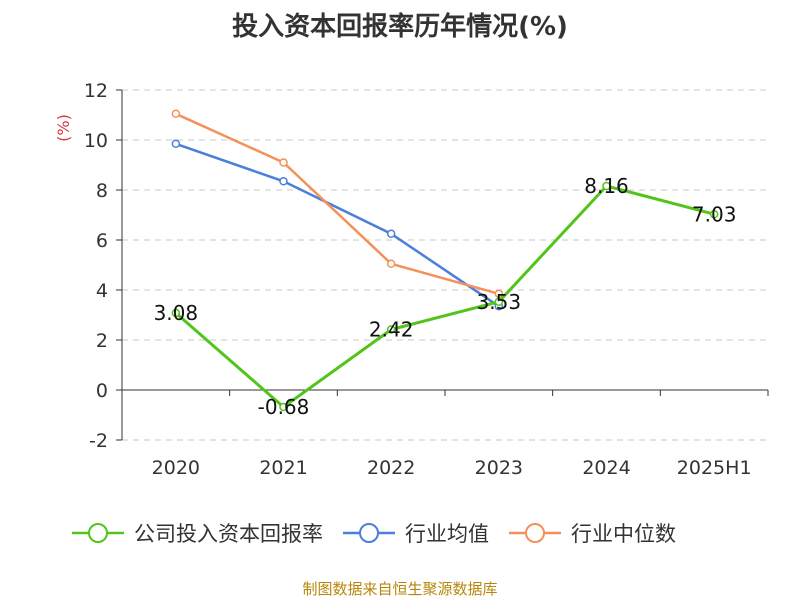  What do you see at coordinates (96, 141) in the screenshot?
I see `y-tick-label: 10` at bounding box center [96, 141].